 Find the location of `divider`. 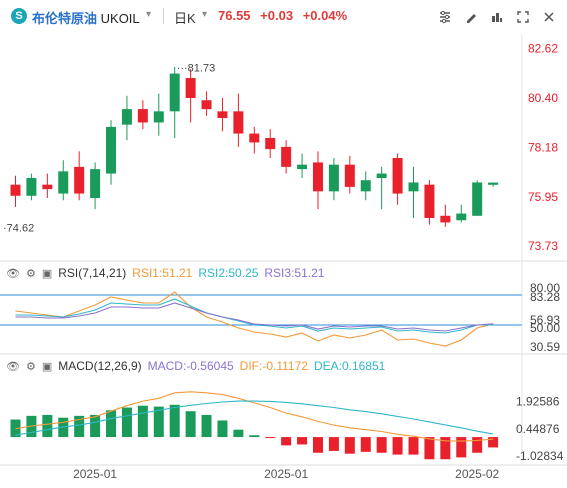

divider is located at coordinates (163, 16).